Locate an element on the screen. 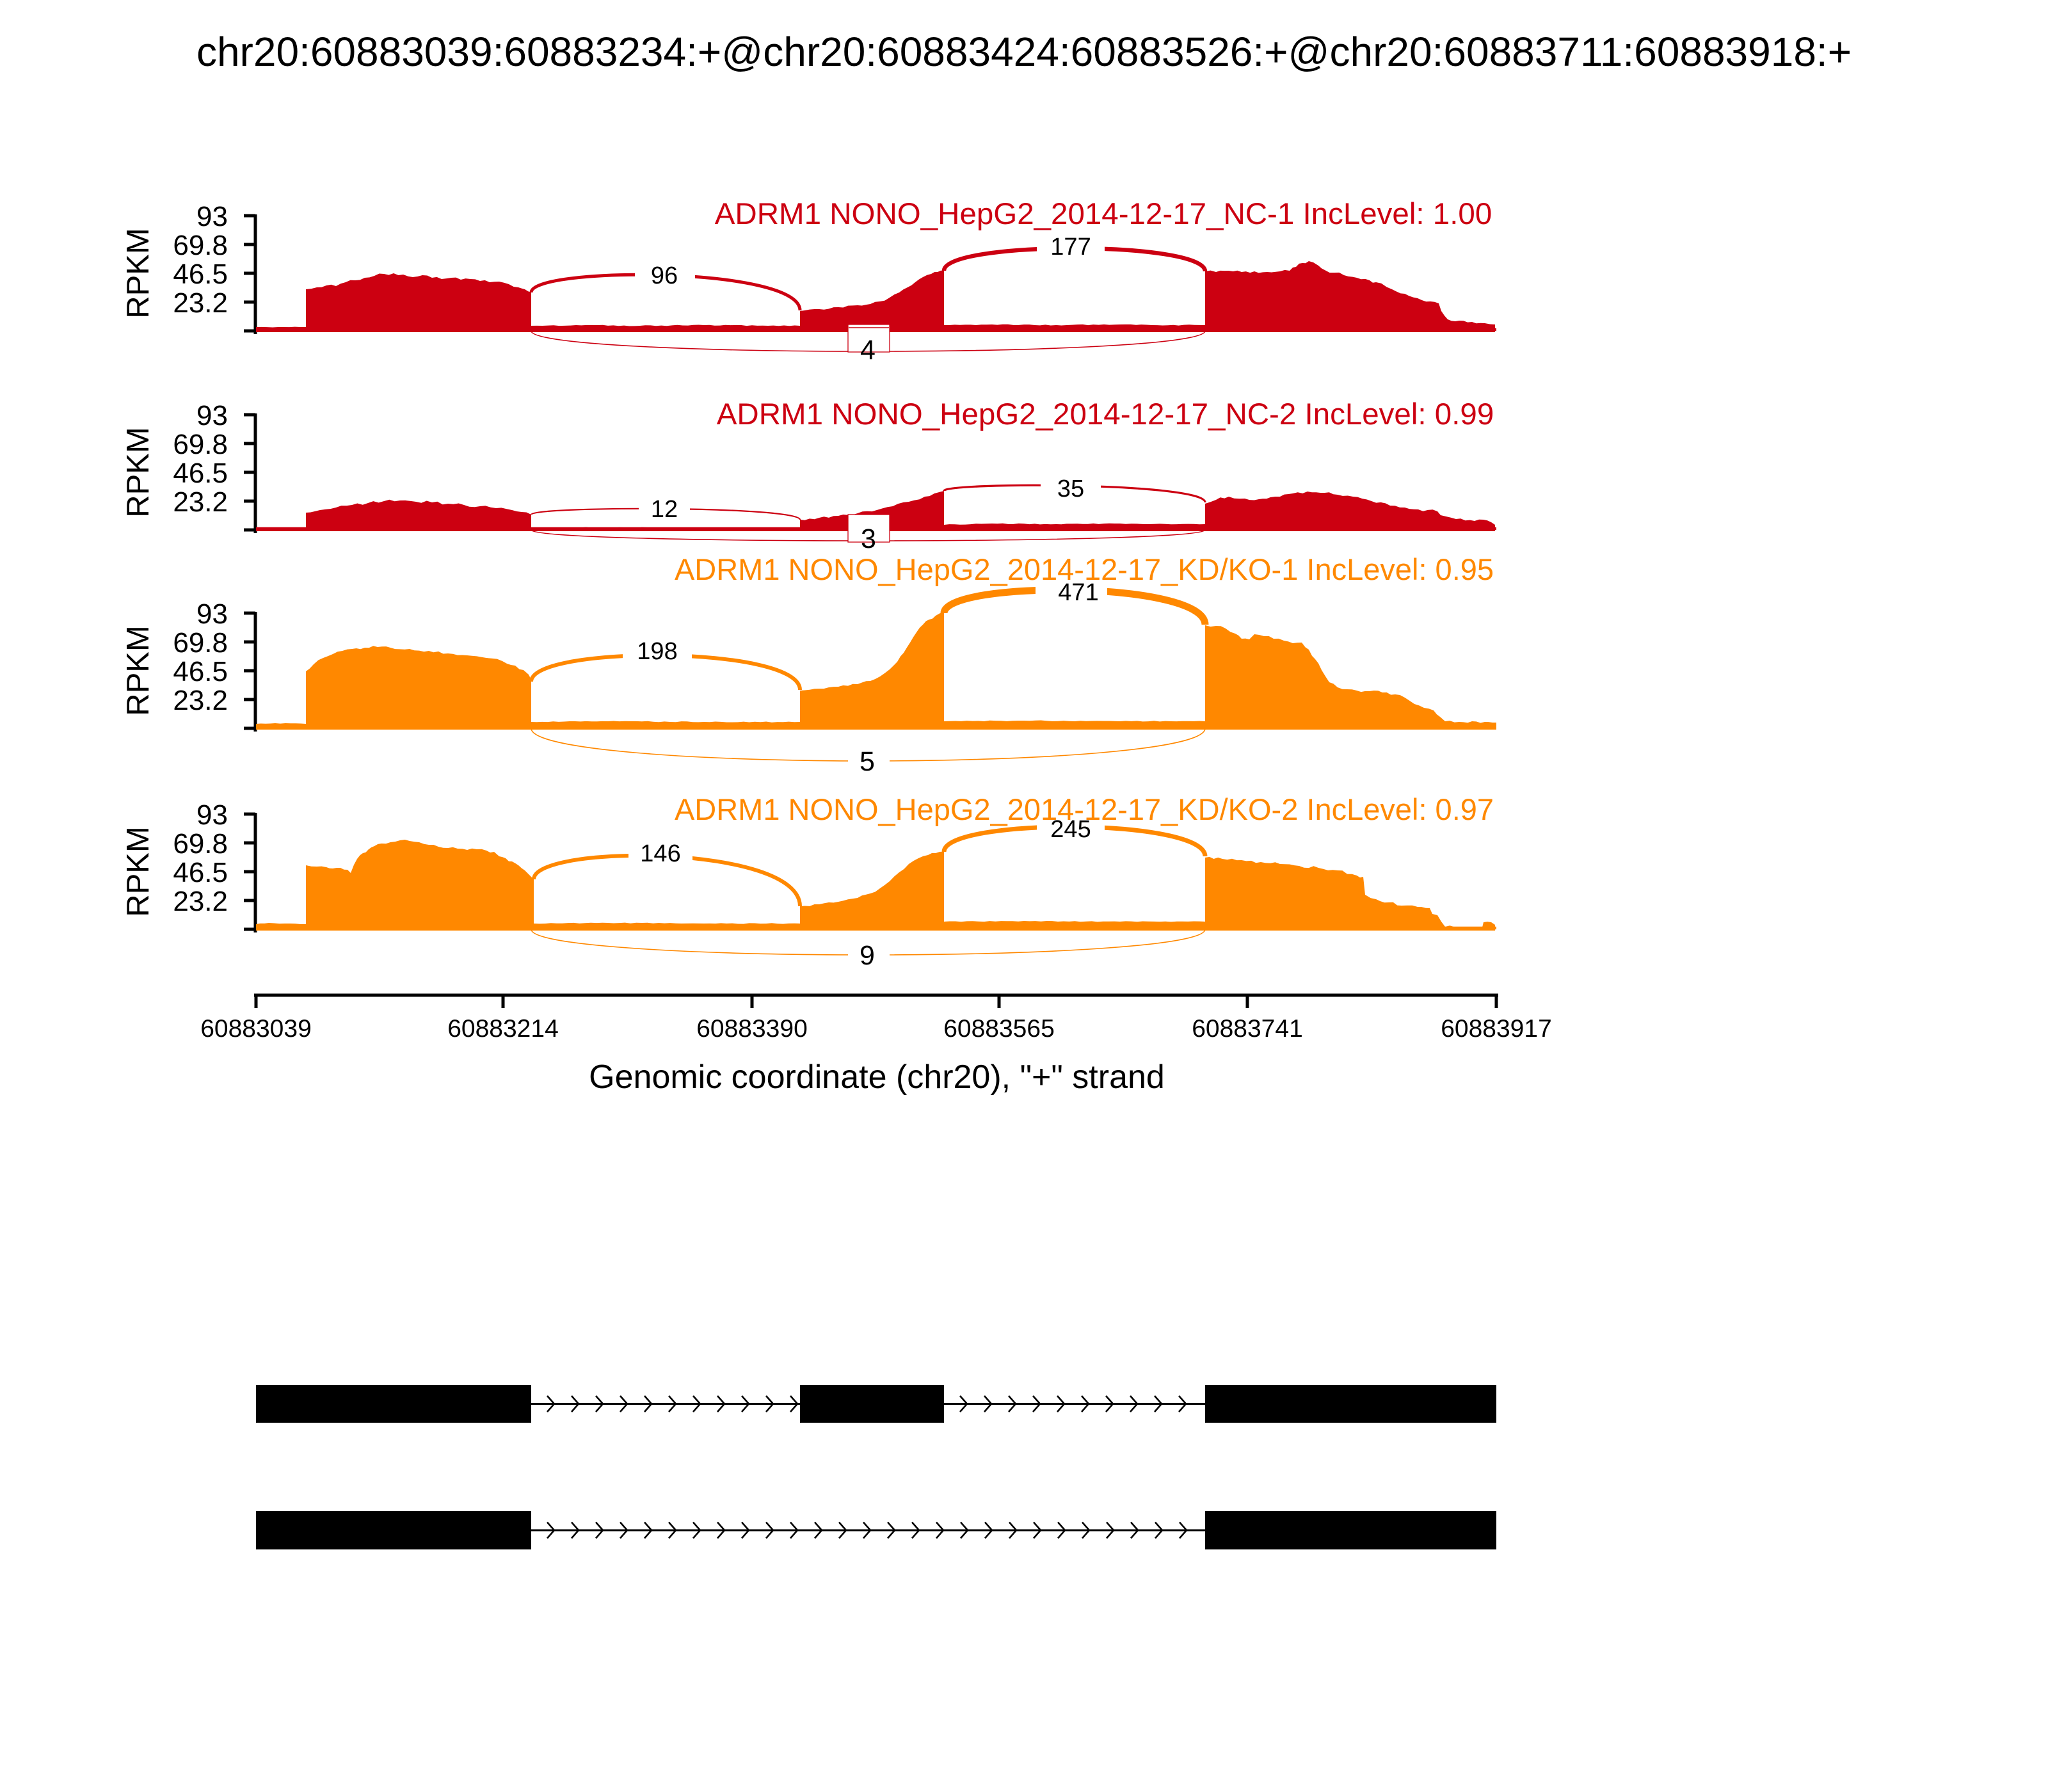  svg-text: 245 is located at coordinates (1070, 829).